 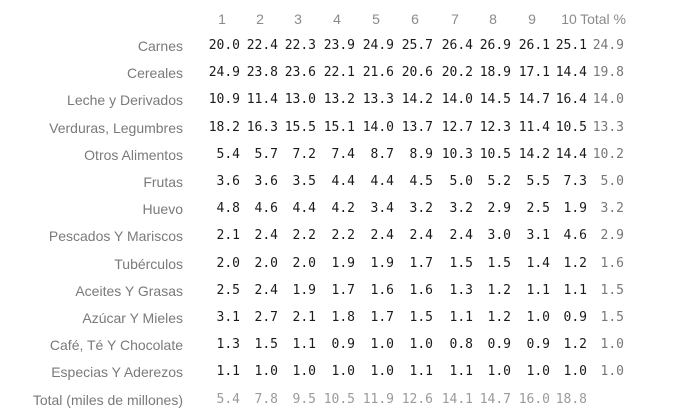 What do you see at coordinates (160, 46) in the screenshot?
I see `row-label: Carnes` at bounding box center [160, 46].